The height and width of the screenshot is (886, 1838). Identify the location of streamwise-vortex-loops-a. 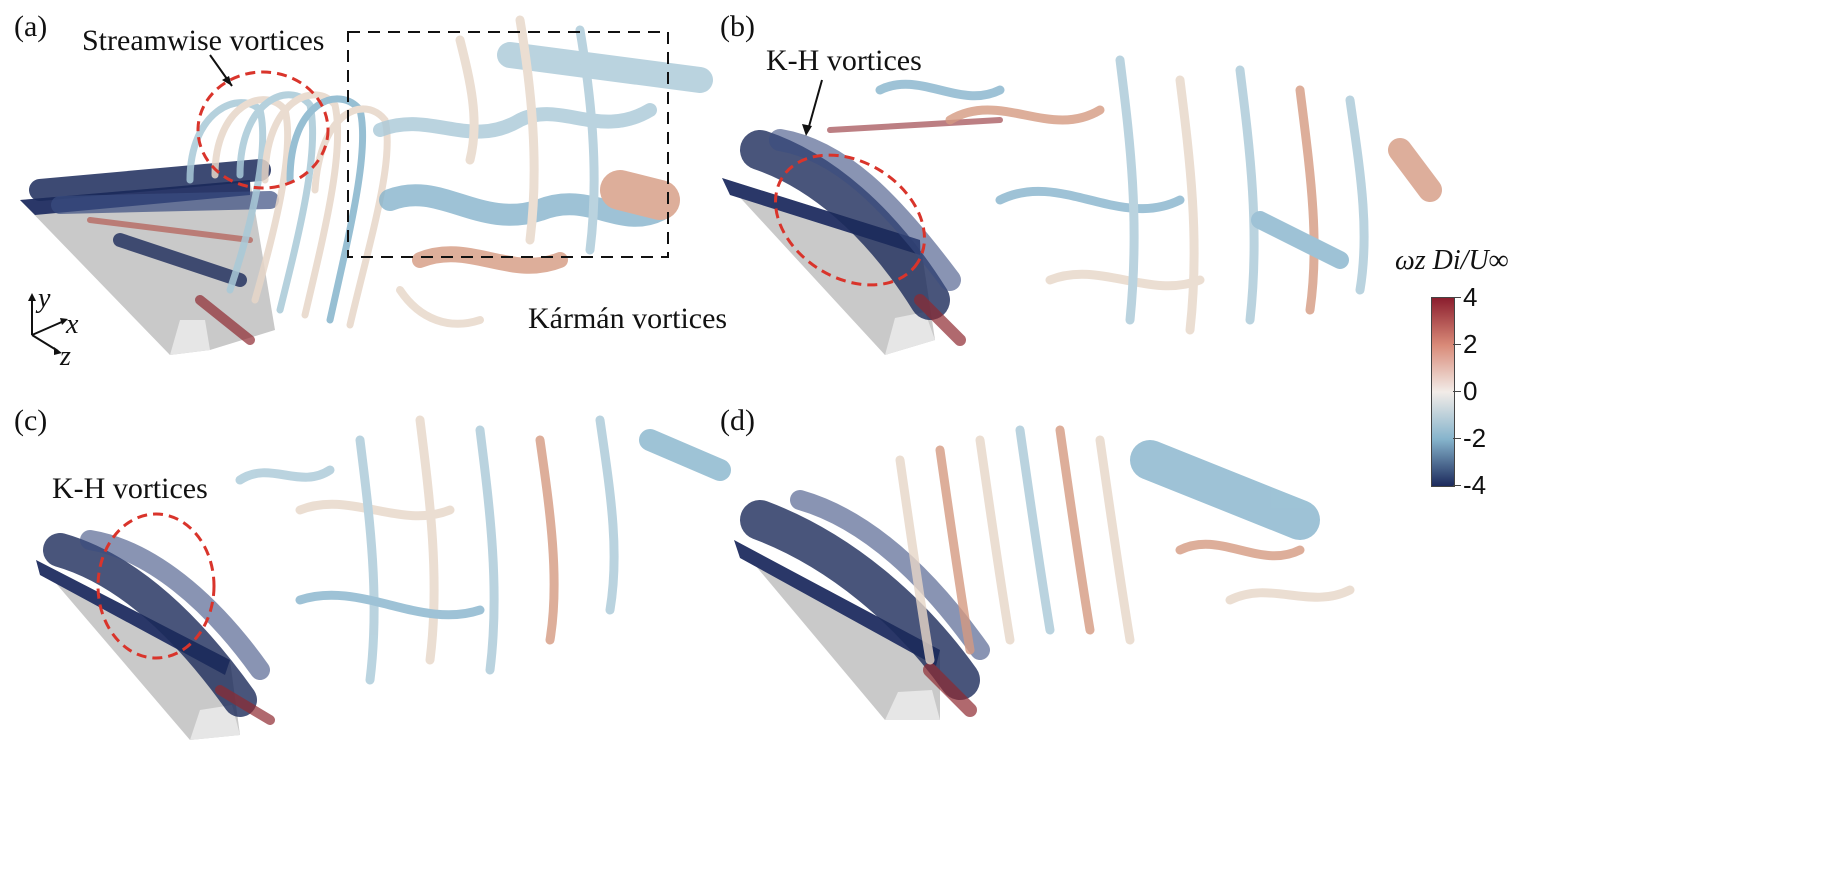
(288, 210).